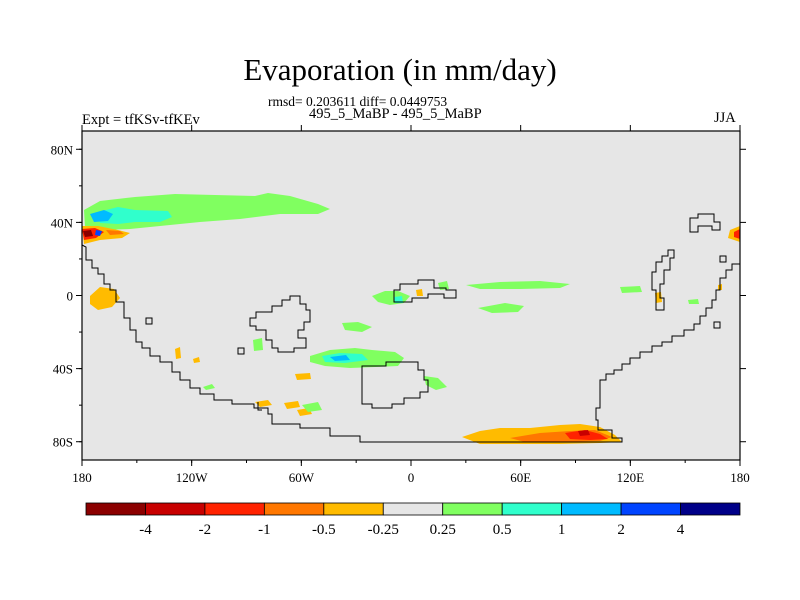  What do you see at coordinates (63, 369) in the screenshot?
I see `y-tick-label: 40S` at bounding box center [63, 369].